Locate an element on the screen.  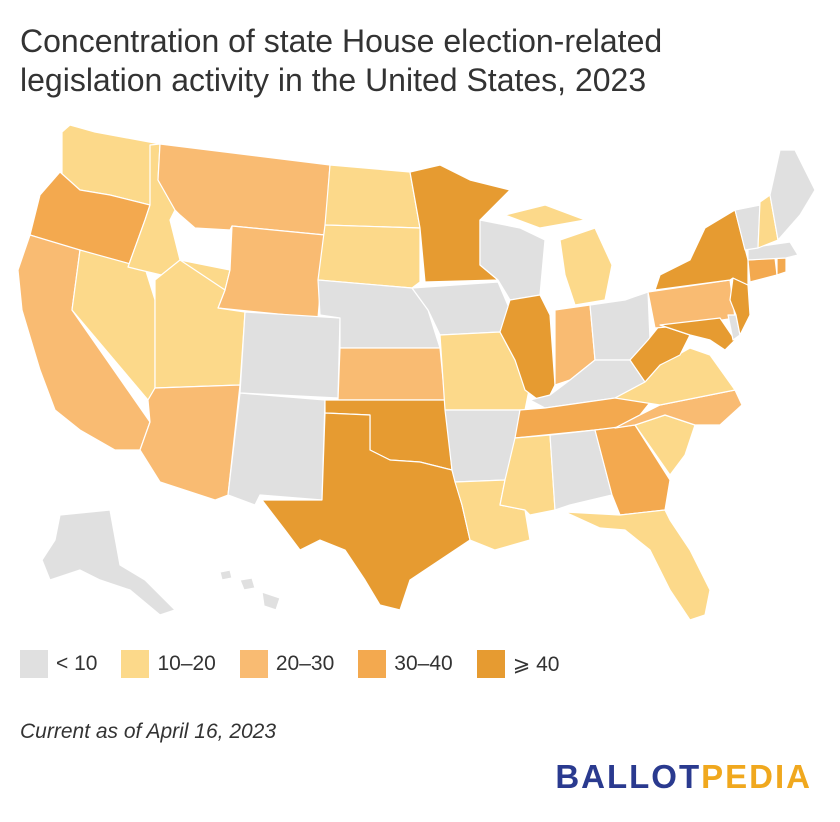
state-MD is located at coordinates (697, 334).